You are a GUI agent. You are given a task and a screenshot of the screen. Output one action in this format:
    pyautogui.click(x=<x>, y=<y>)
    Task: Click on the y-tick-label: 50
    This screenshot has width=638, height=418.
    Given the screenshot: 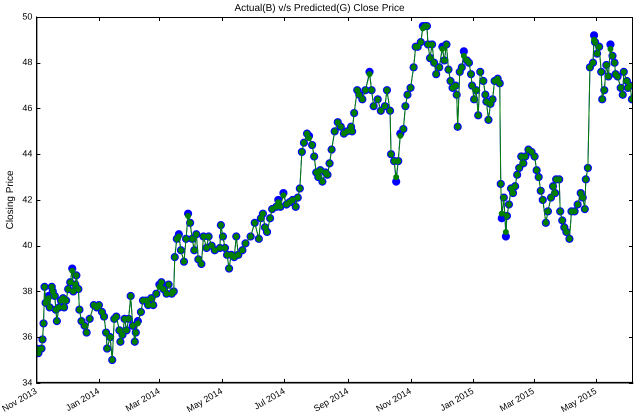 What is the action you would take?
    pyautogui.click(x=27, y=16)
    